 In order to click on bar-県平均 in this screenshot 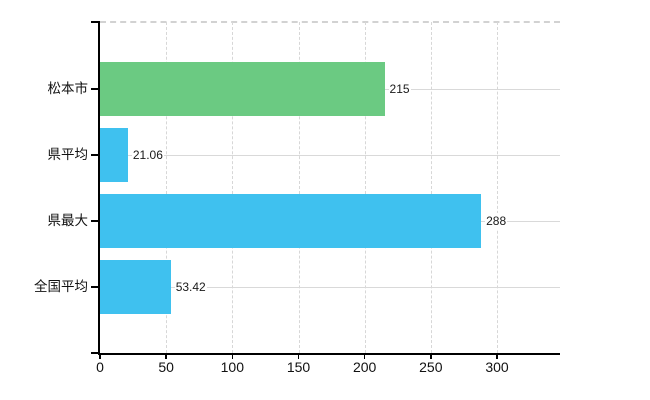, I will do `click(114, 155)`.